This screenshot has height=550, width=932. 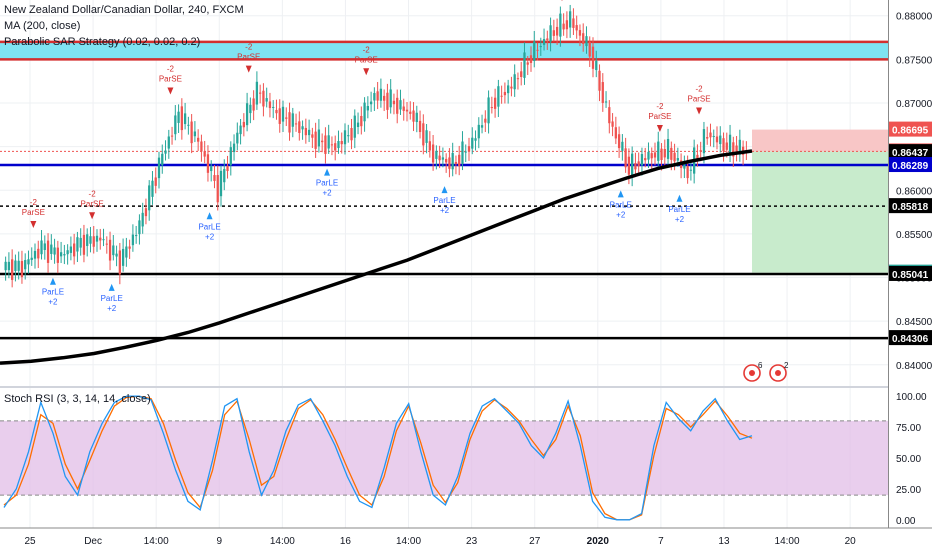 I want to click on price-label-text: 0.86695, so click(x=910, y=131).